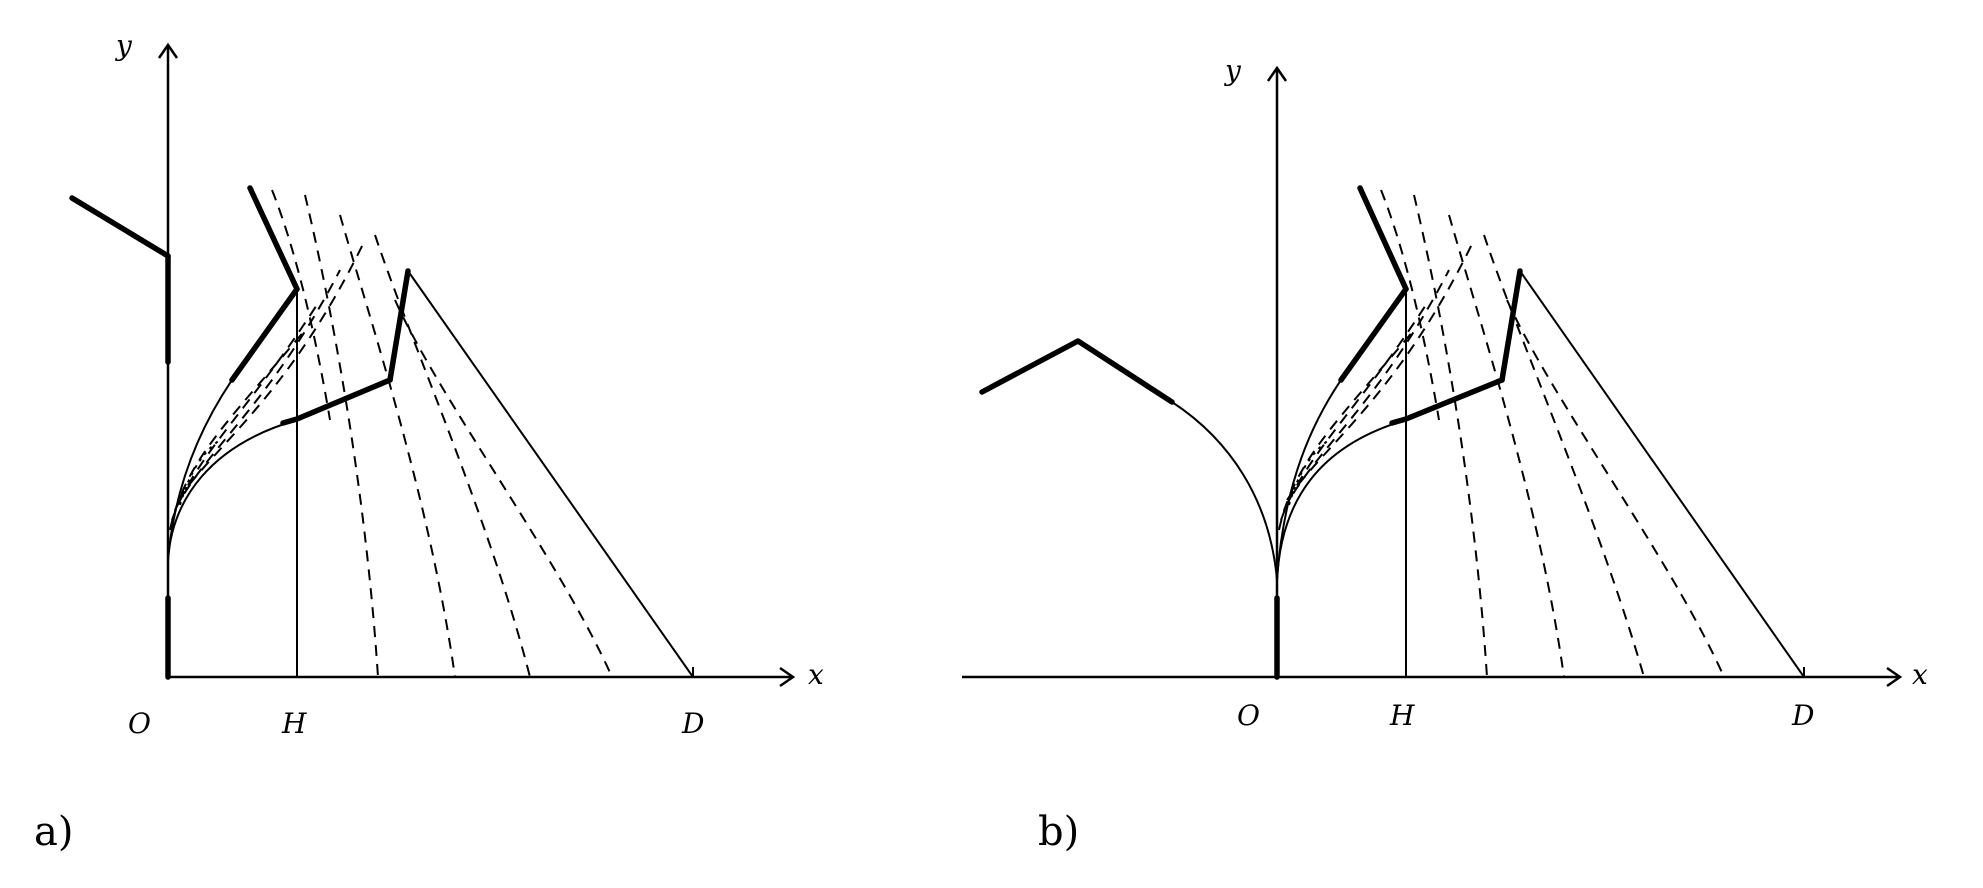 The width and height of the screenshot is (1983, 888). I want to click on panel-caption-b: b), so click(1058, 832).